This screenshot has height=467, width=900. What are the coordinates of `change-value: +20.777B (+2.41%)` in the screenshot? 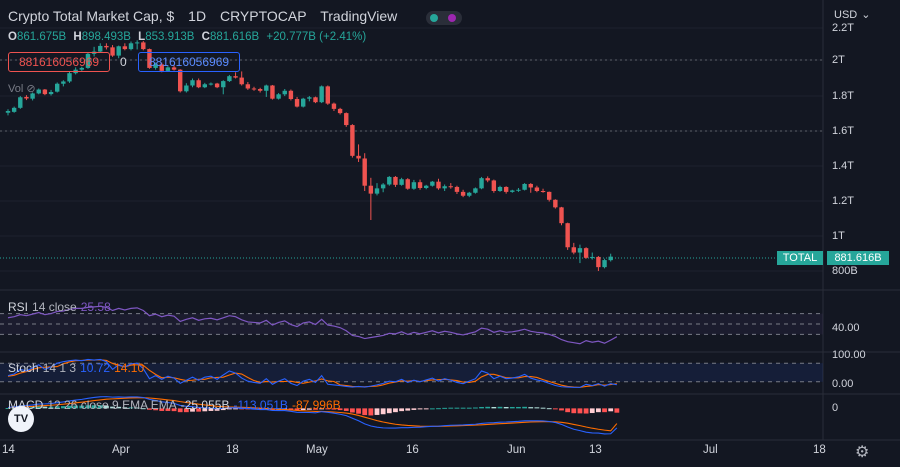 It's located at (316, 37).